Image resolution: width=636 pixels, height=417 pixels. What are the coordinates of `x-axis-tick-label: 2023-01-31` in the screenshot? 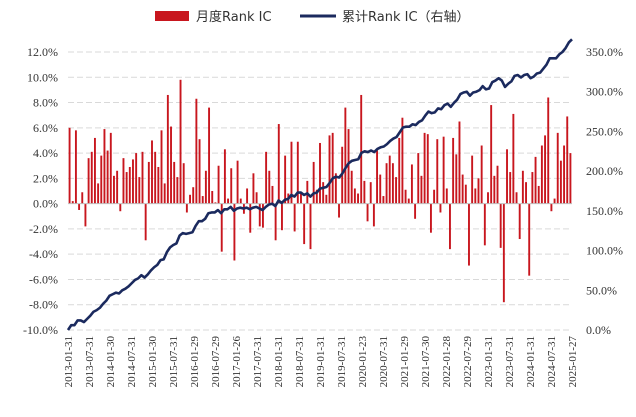 It's located at (489, 361).